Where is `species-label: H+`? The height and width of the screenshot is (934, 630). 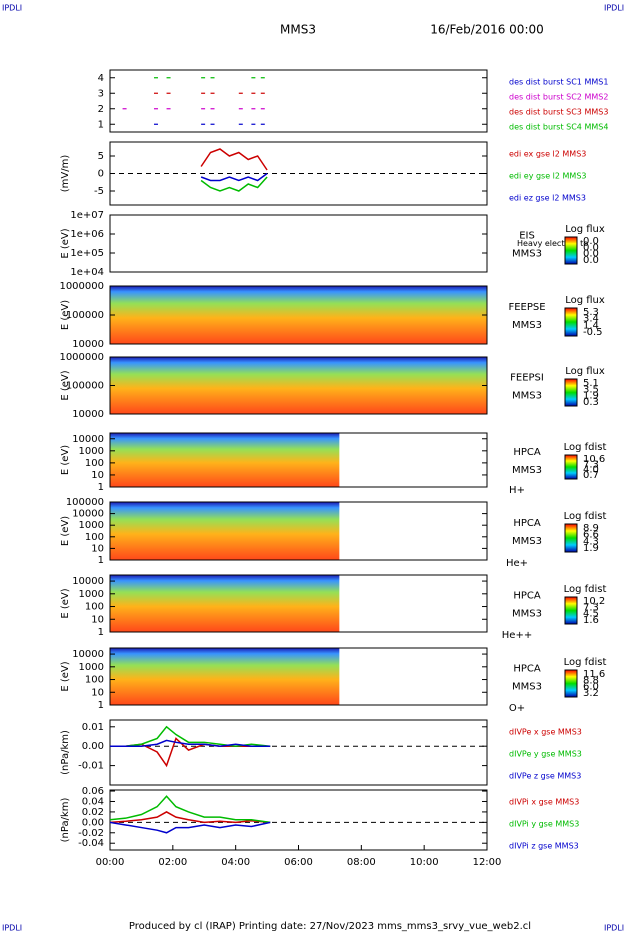
species-label: H+ is located at coordinates (517, 490).